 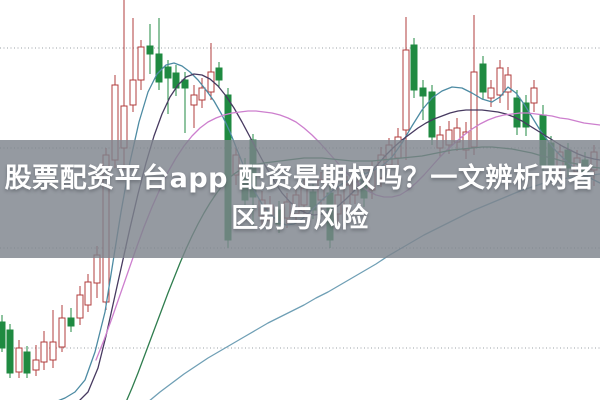 What do you see at coordinates (300, 178) in the screenshot?
I see `headline-line-1: 股票配资平台app 配资是期权吗？一文辨析两者` at bounding box center [300, 178].